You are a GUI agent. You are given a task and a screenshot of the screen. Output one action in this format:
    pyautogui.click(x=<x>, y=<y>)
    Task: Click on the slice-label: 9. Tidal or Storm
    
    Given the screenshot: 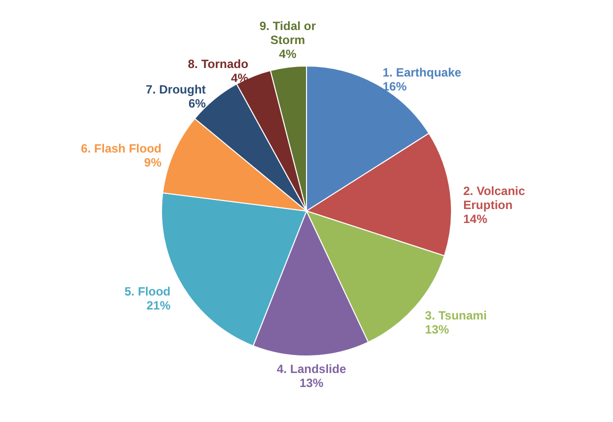 What is the action you would take?
    pyautogui.click(x=287, y=33)
    